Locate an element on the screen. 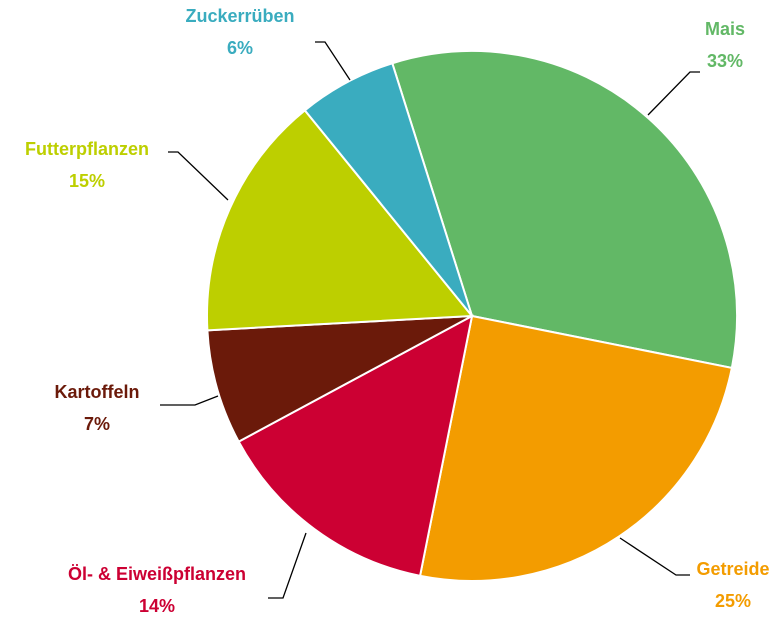 The height and width of the screenshot is (617, 777). slice-label: Getreide is located at coordinates (732, 569).